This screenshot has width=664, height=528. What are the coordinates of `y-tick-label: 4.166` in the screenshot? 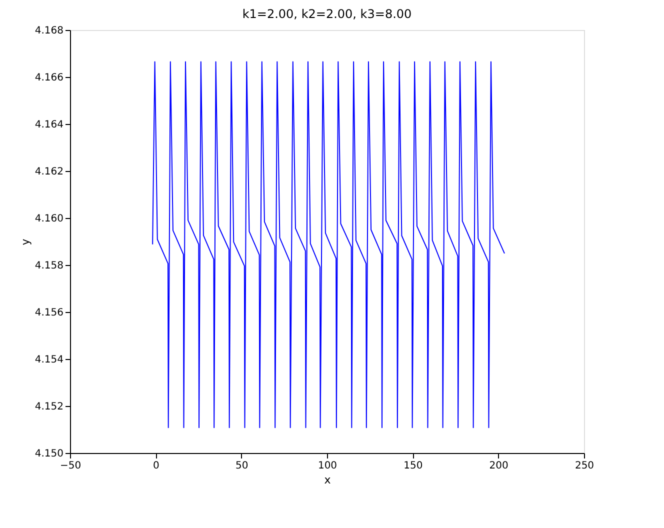 It's located at (49, 78).